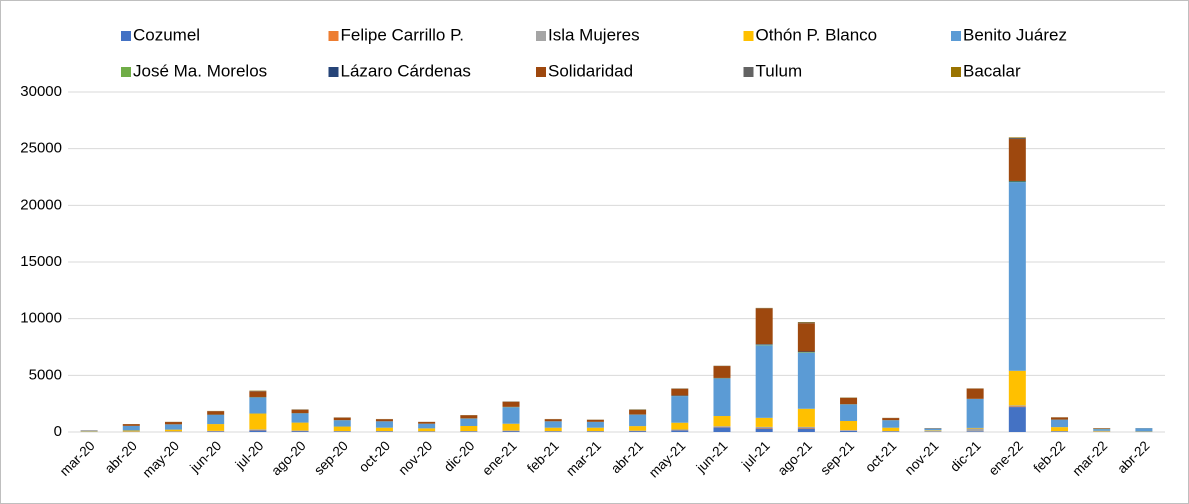  I want to click on legend-label: Isla Mujeres, so click(594, 34).